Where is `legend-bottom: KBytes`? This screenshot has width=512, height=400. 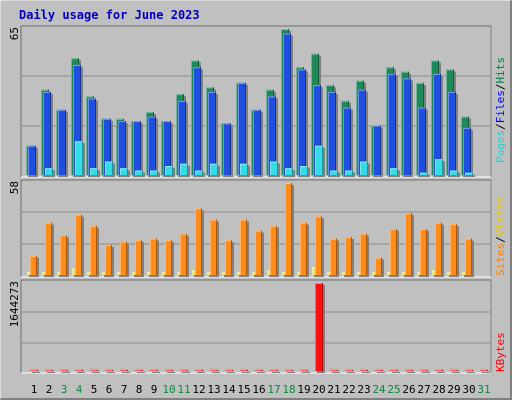 legend-bottom: KBytes is located at coordinates (500, 352).